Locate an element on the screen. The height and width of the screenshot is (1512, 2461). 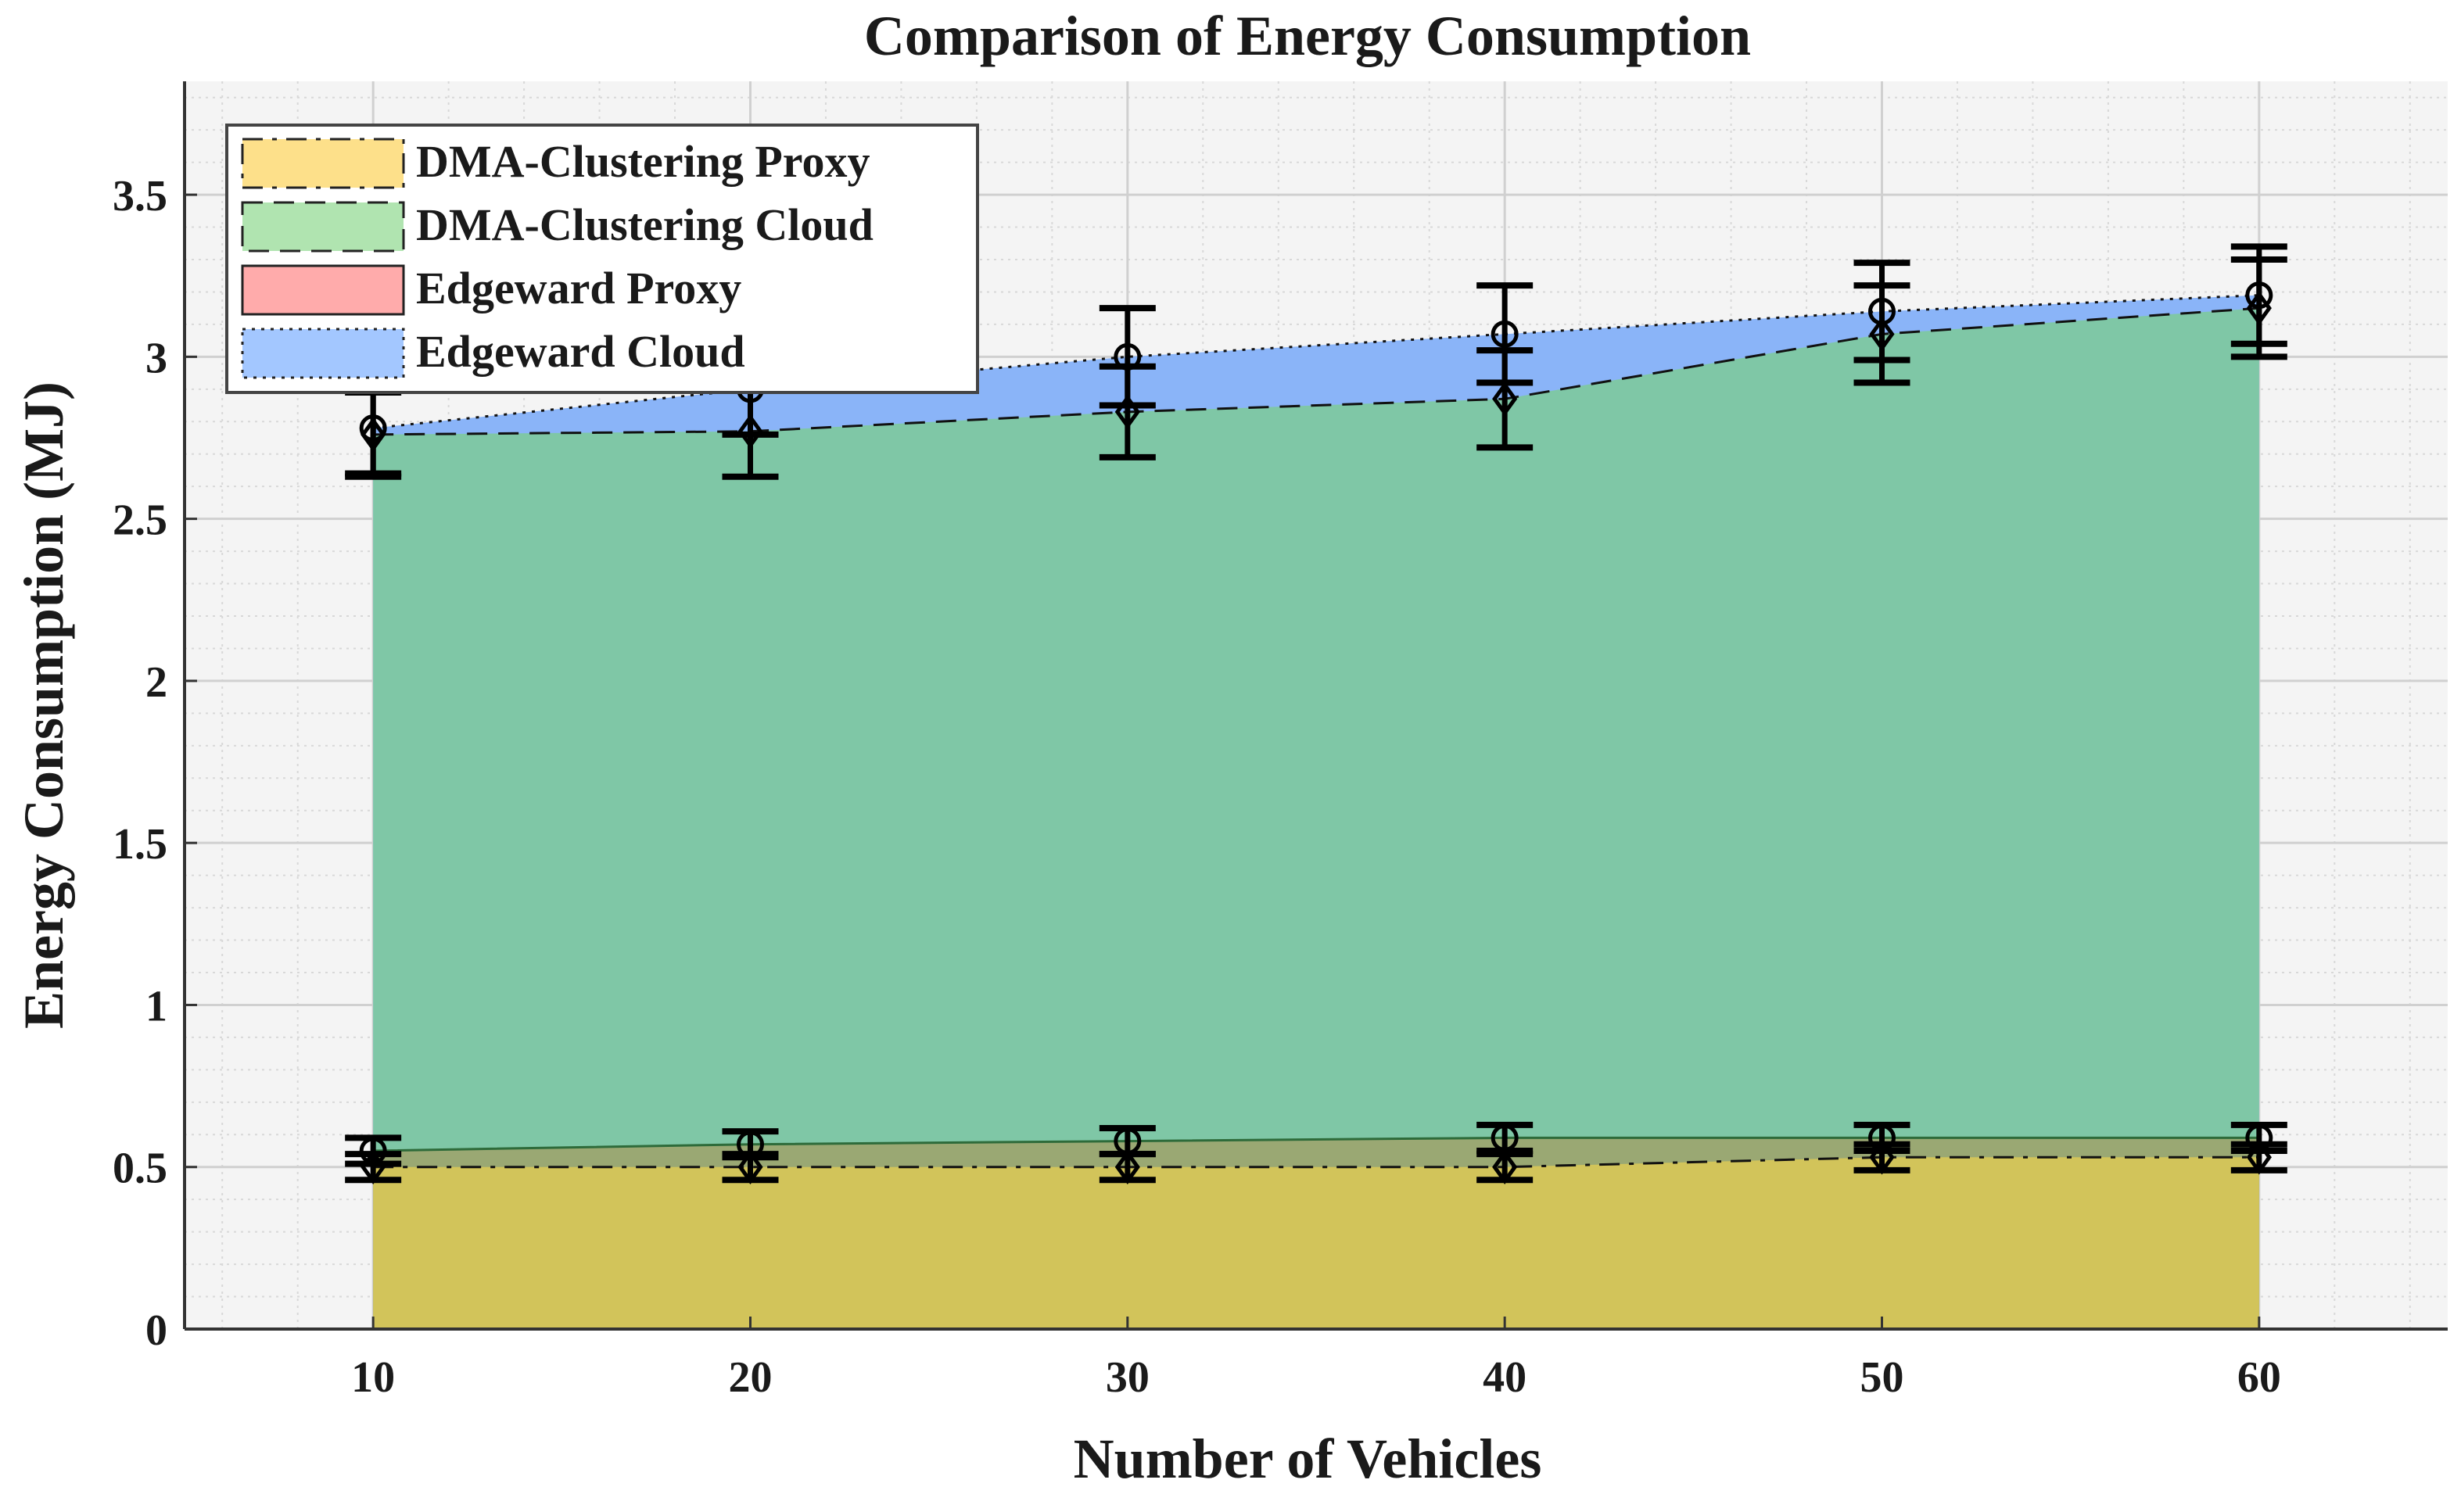
x-axis-label: Number of Vehicles is located at coordinates (1308, 1459).